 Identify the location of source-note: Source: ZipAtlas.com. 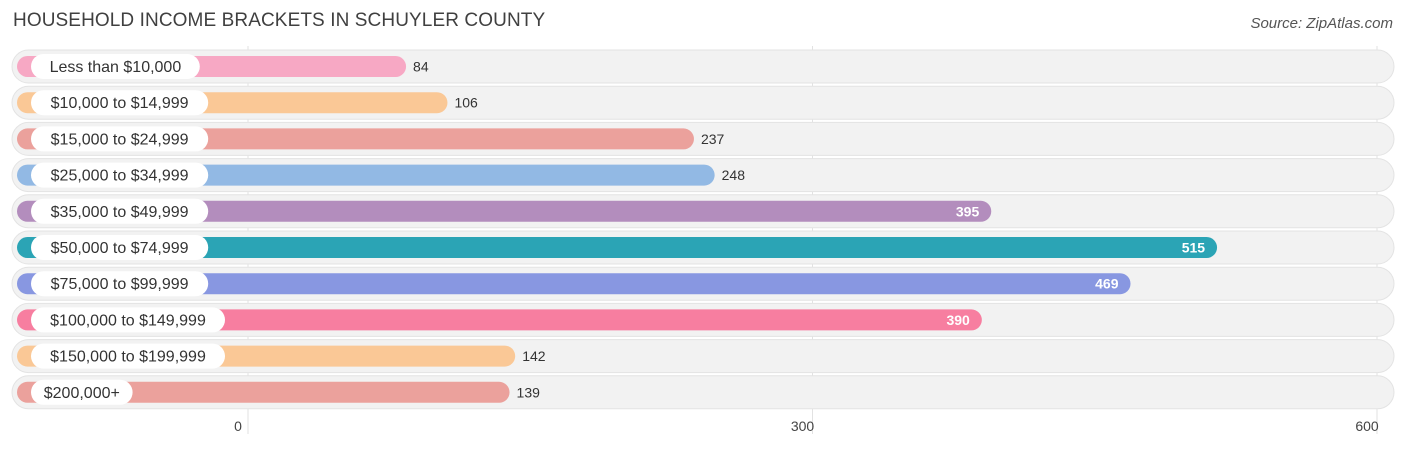
(1321, 23).